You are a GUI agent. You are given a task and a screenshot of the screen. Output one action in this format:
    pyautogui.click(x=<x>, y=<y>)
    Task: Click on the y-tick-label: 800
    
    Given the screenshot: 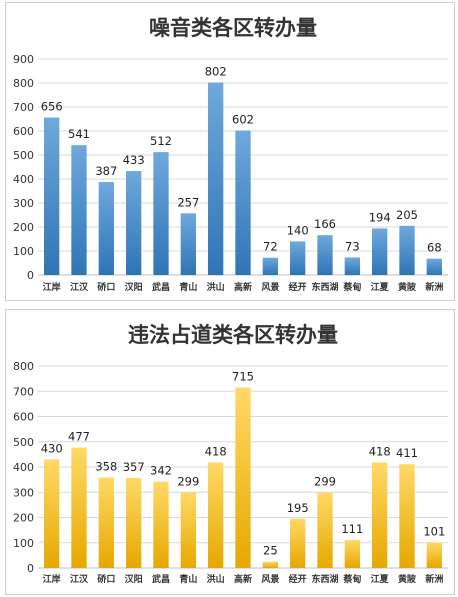 What is the action you would take?
    pyautogui.click(x=23, y=83)
    